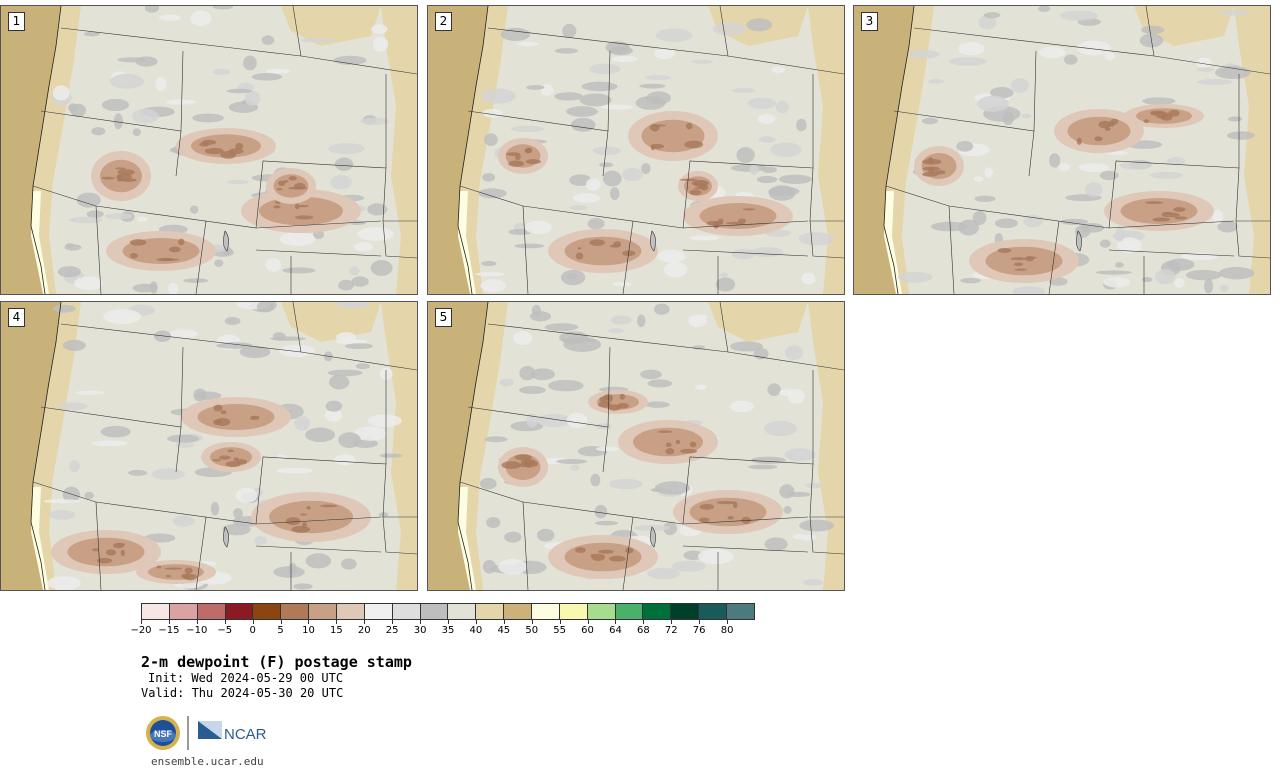 The width and height of the screenshot is (1280, 773). I want to click on colorbar-tick-label: 30, so click(420, 630).